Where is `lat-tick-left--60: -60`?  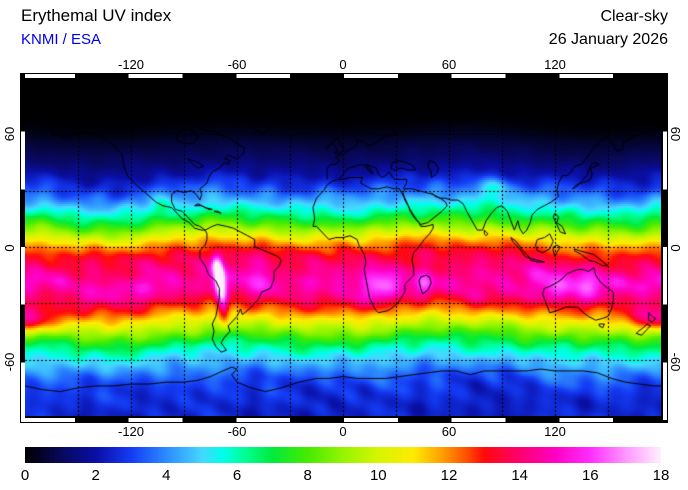
lat-tick-left--60: -60 is located at coordinates (9, 362).